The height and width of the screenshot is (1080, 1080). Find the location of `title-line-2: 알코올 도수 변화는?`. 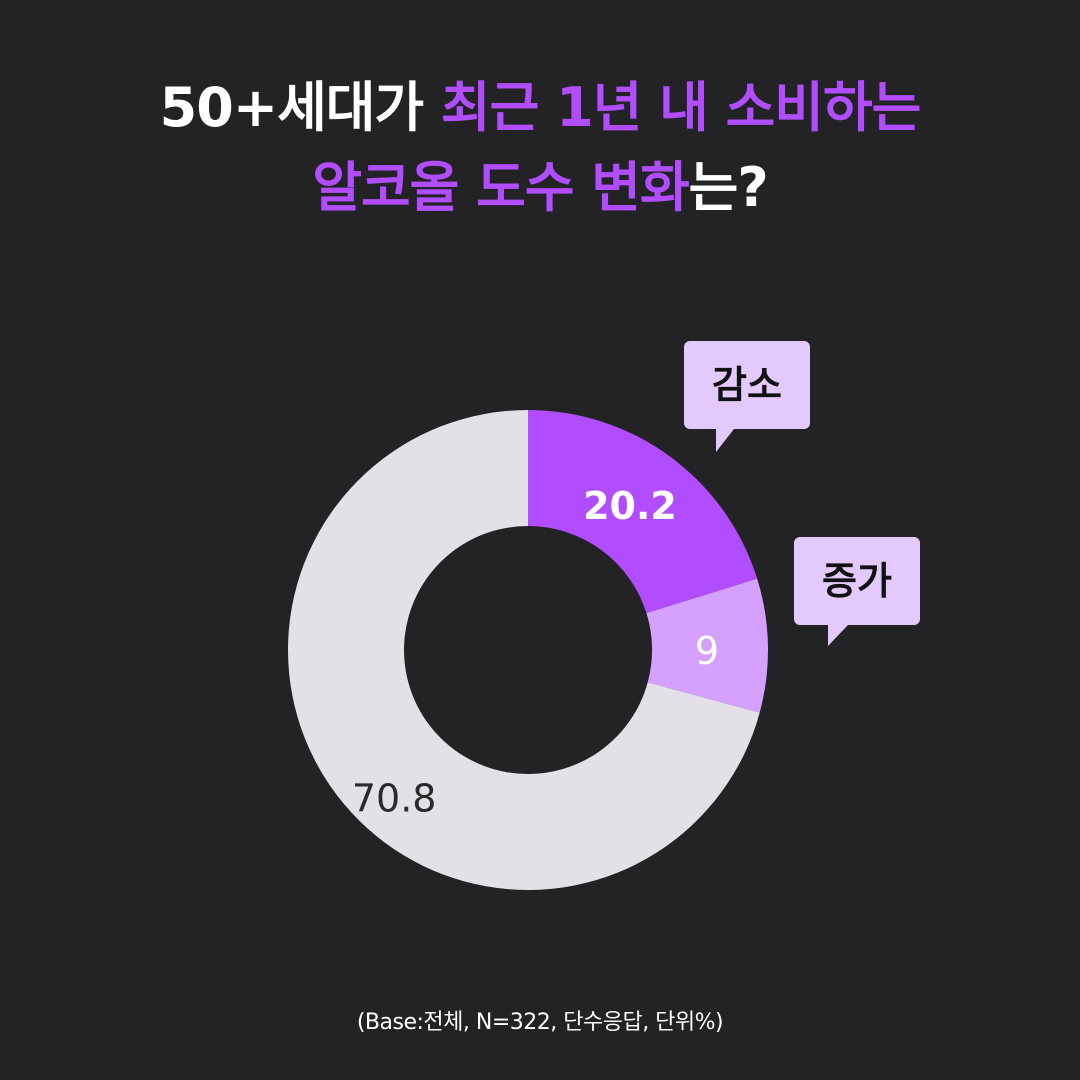

title-line-2: 알코올 도수 변화는? is located at coordinates (540, 188).